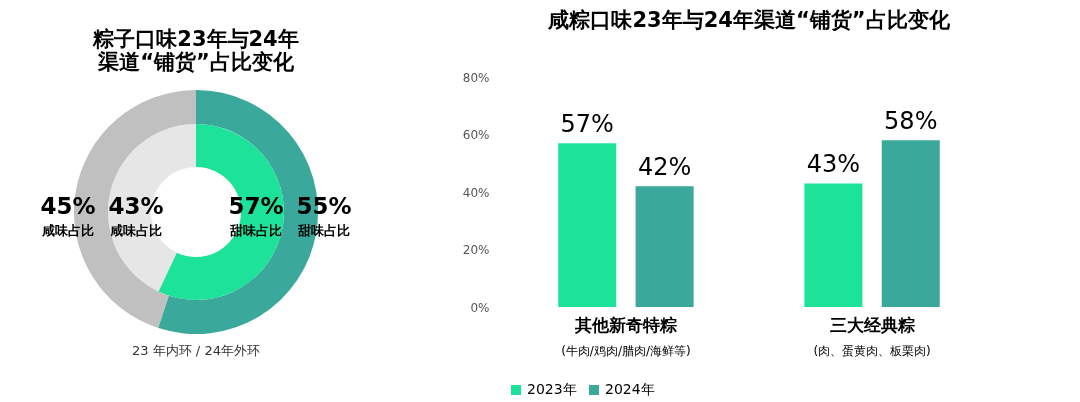 The width and height of the screenshot is (1080, 402). Describe the element at coordinates (872, 324) in the screenshot. I see `x-tick-label: 三大经典粽` at that location.